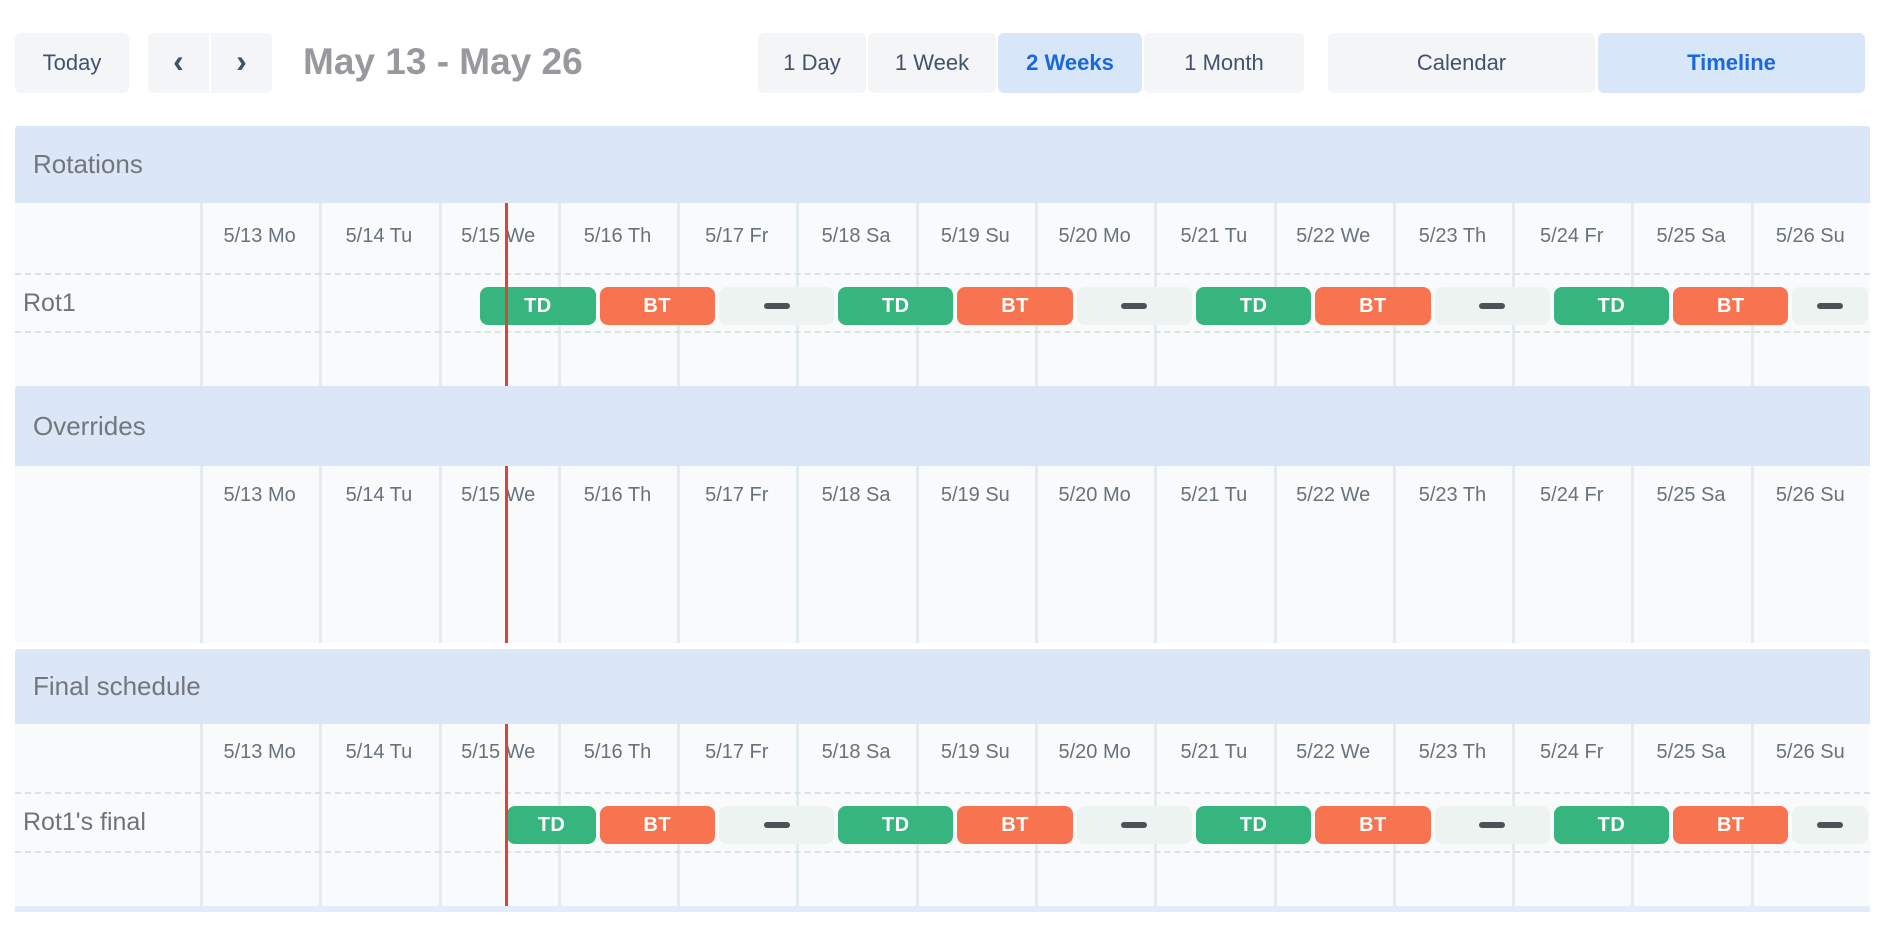  Describe the element at coordinates (737, 236) in the screenshot. I see `date-cell: 5/17 Fr` at that location.